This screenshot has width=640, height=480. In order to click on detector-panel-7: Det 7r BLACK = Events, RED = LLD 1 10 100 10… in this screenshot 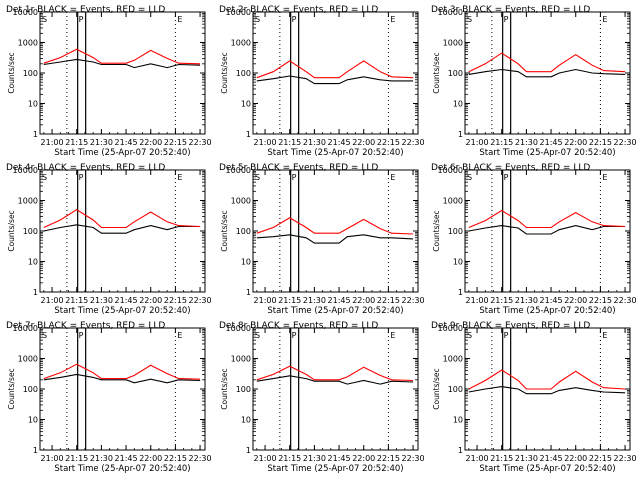, I will do `click(109, 397)`.